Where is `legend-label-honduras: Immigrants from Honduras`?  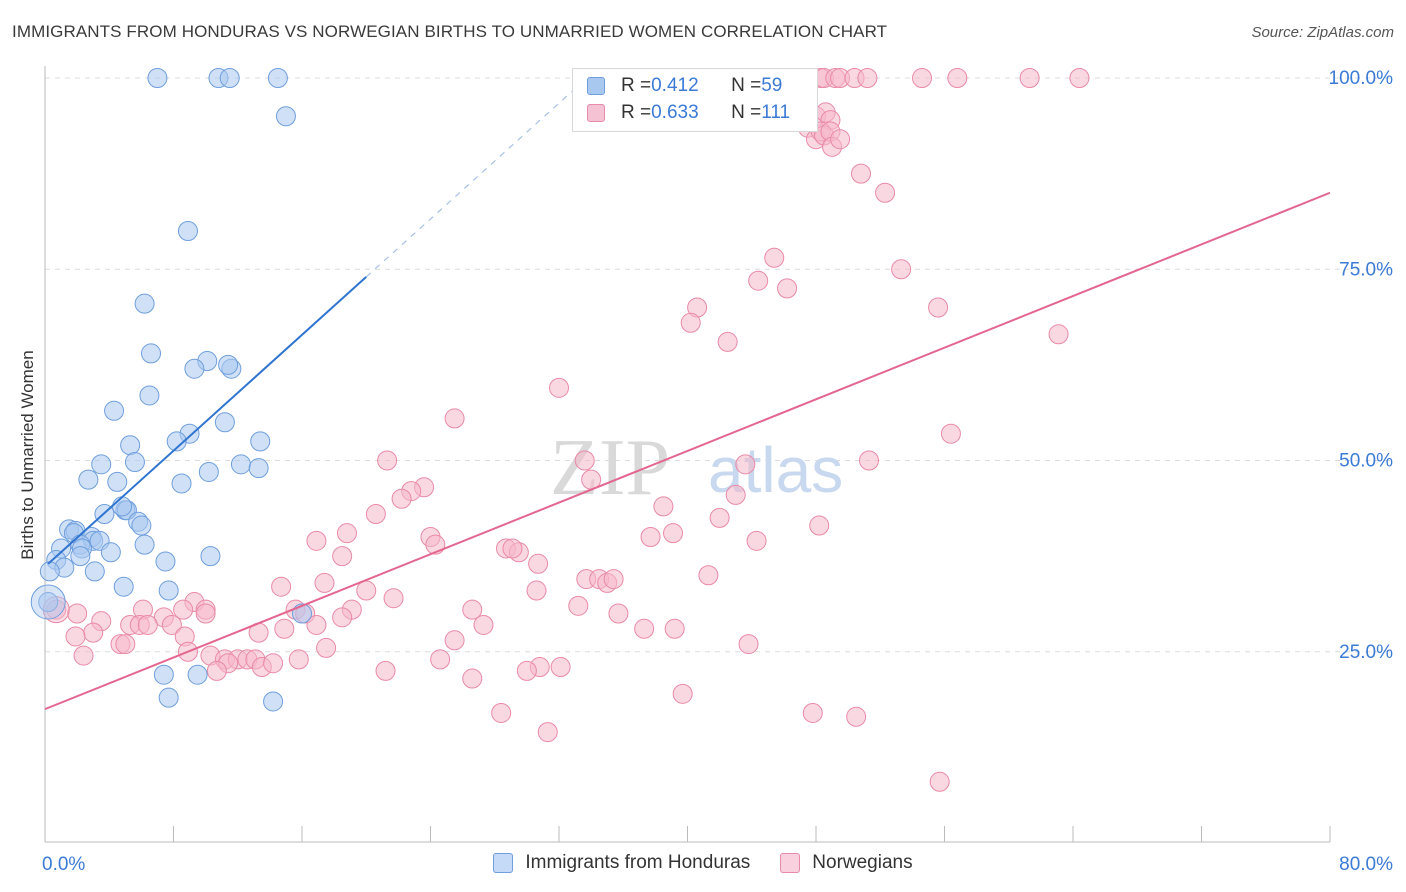
legend-label-honduras: Immigrants from Honduras is located at coordinates (638, 862).